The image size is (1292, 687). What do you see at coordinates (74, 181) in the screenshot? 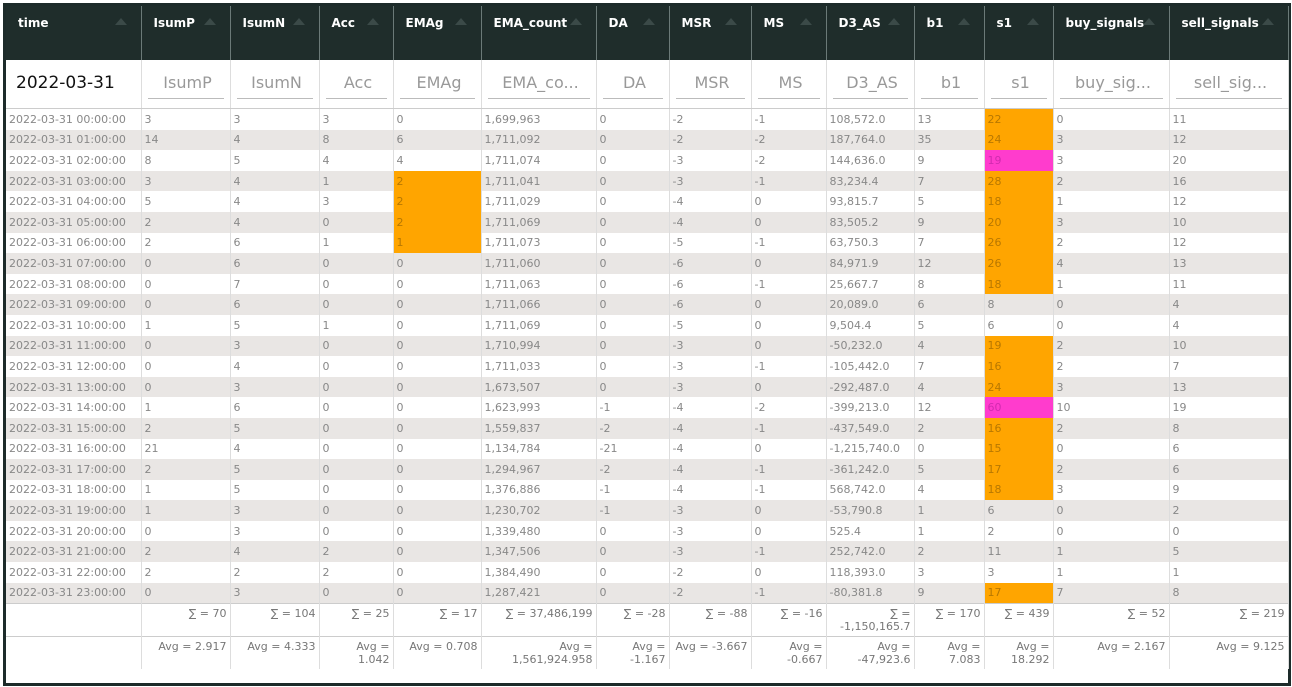
I see `table-cell: 2022-03-31 03:00:00` at bounding box center [74, 181].